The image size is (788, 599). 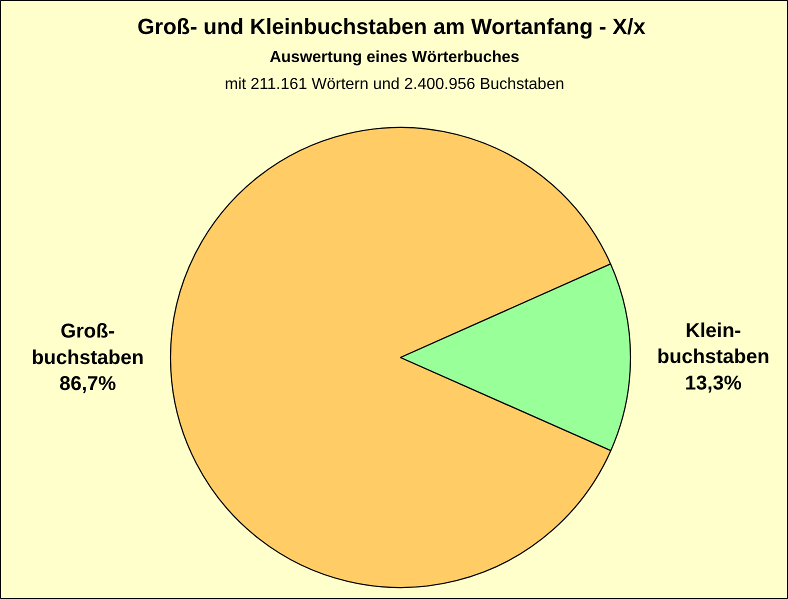 I want to click on slice-label: Klein- buchstaben, so click(x=713, y=344).